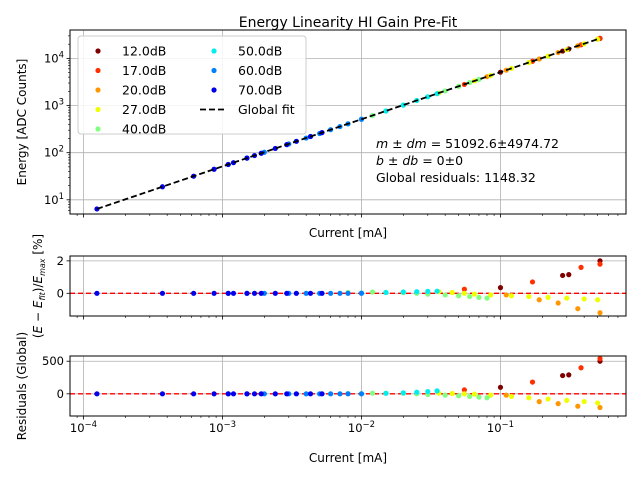 This screenshot has width=640, height=480. I want to click on global-residual-x-ticks: 10⁻⁴ 10⁻³ 10⁻² 10⁻¹, so click(292, 427).